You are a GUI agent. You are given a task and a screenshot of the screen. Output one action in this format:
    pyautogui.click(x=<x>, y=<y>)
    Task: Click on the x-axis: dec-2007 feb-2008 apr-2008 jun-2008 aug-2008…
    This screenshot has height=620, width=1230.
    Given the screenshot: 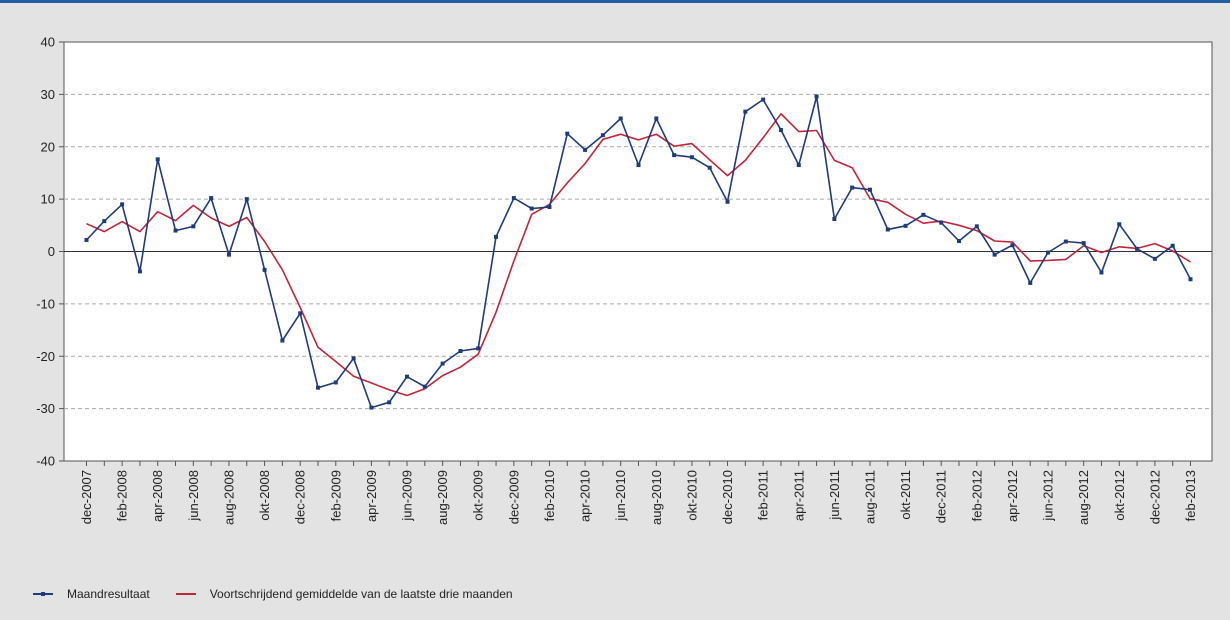 What is the action you would take?
    pyautogui.click(x=638, y=493)
    